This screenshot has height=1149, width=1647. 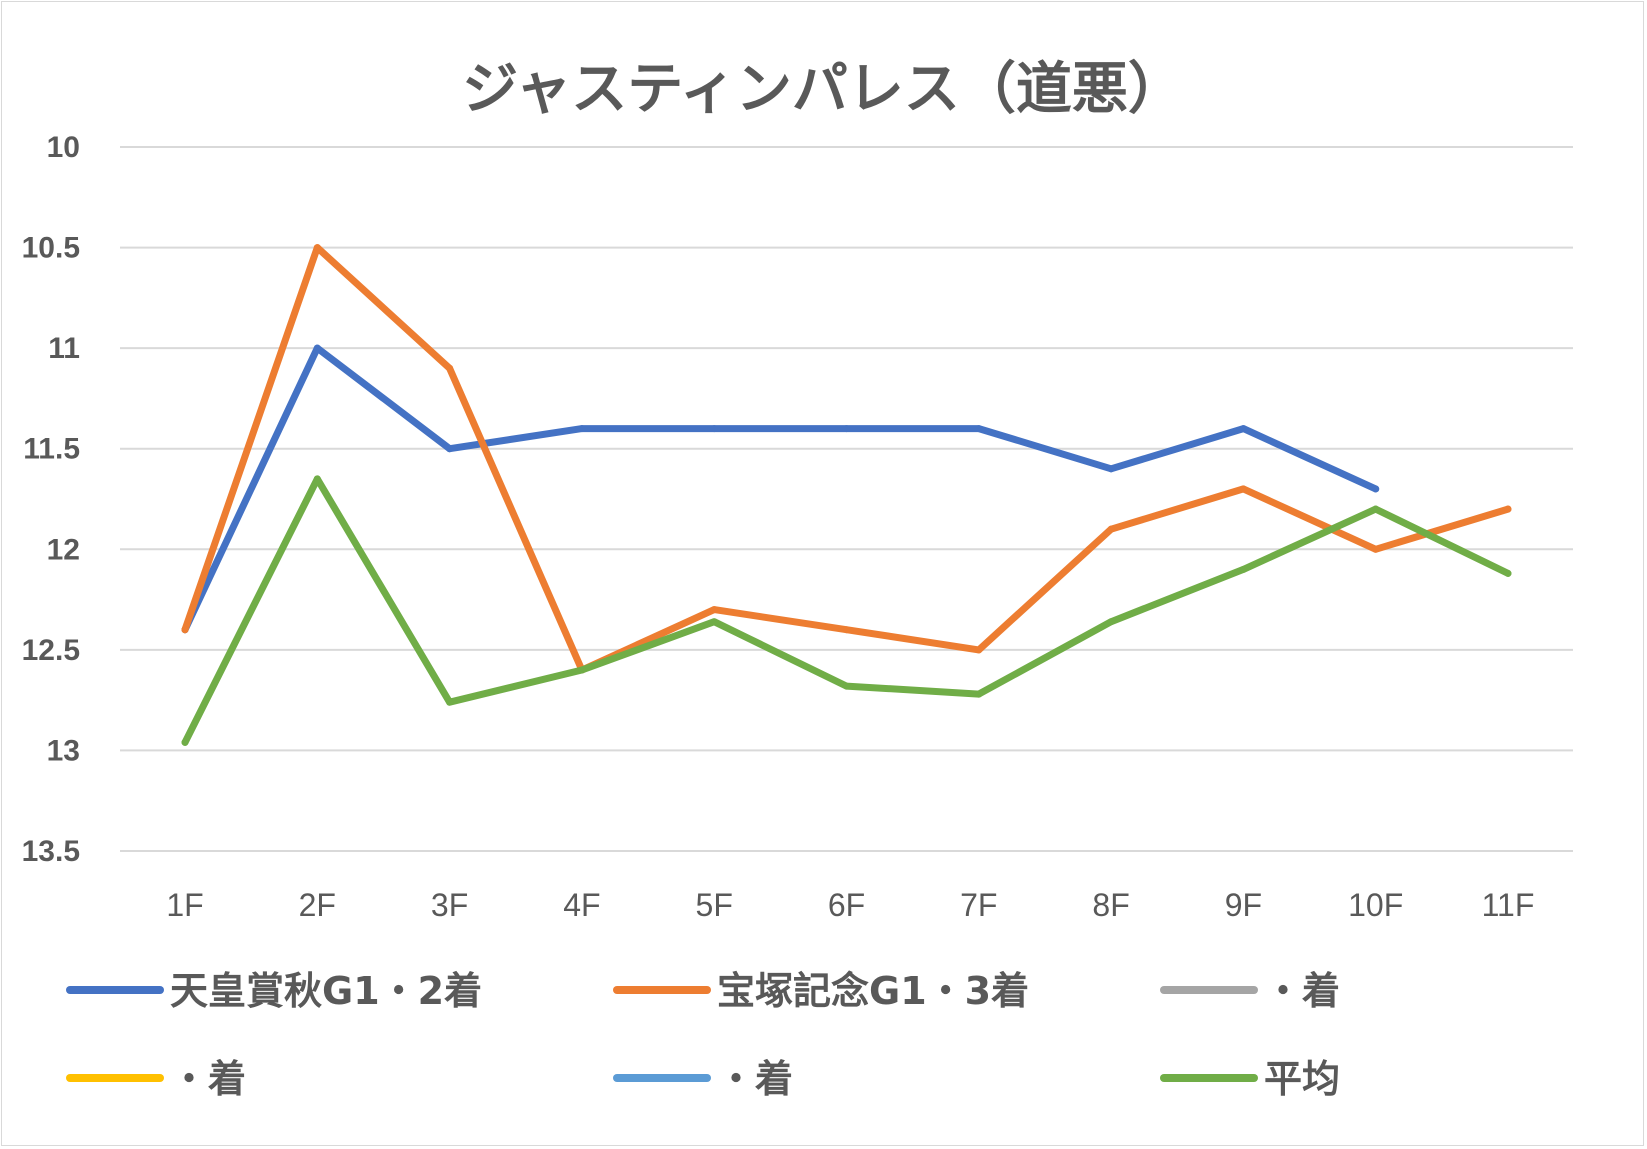 What do you see at coordinates (63, 147) in the screenshot?
I see `y-tick-label: 10` at bounding box center [63, 147].